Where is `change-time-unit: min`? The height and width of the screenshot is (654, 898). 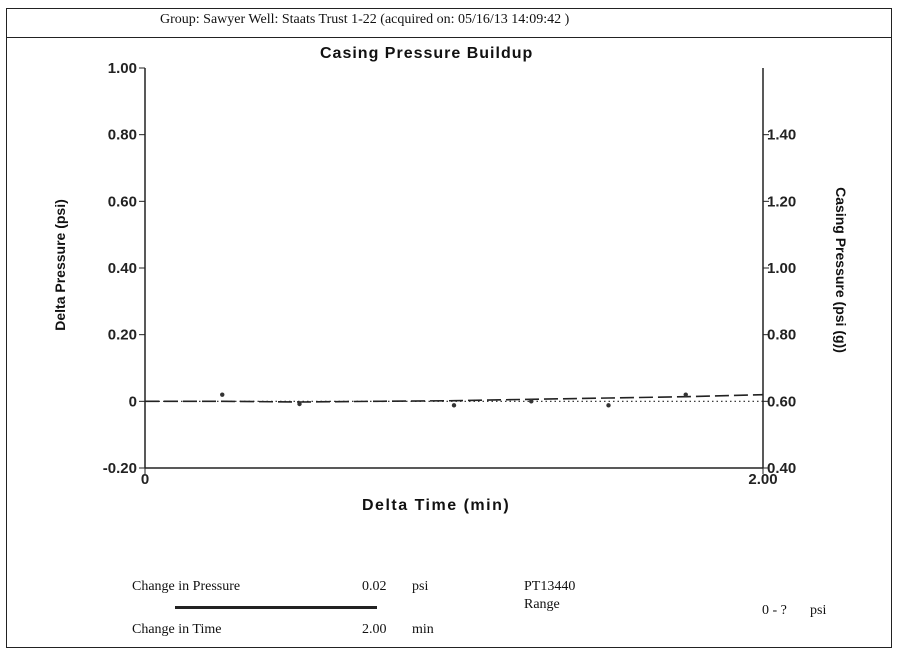 change-time-unit: min is located at coordinates (423, 629).